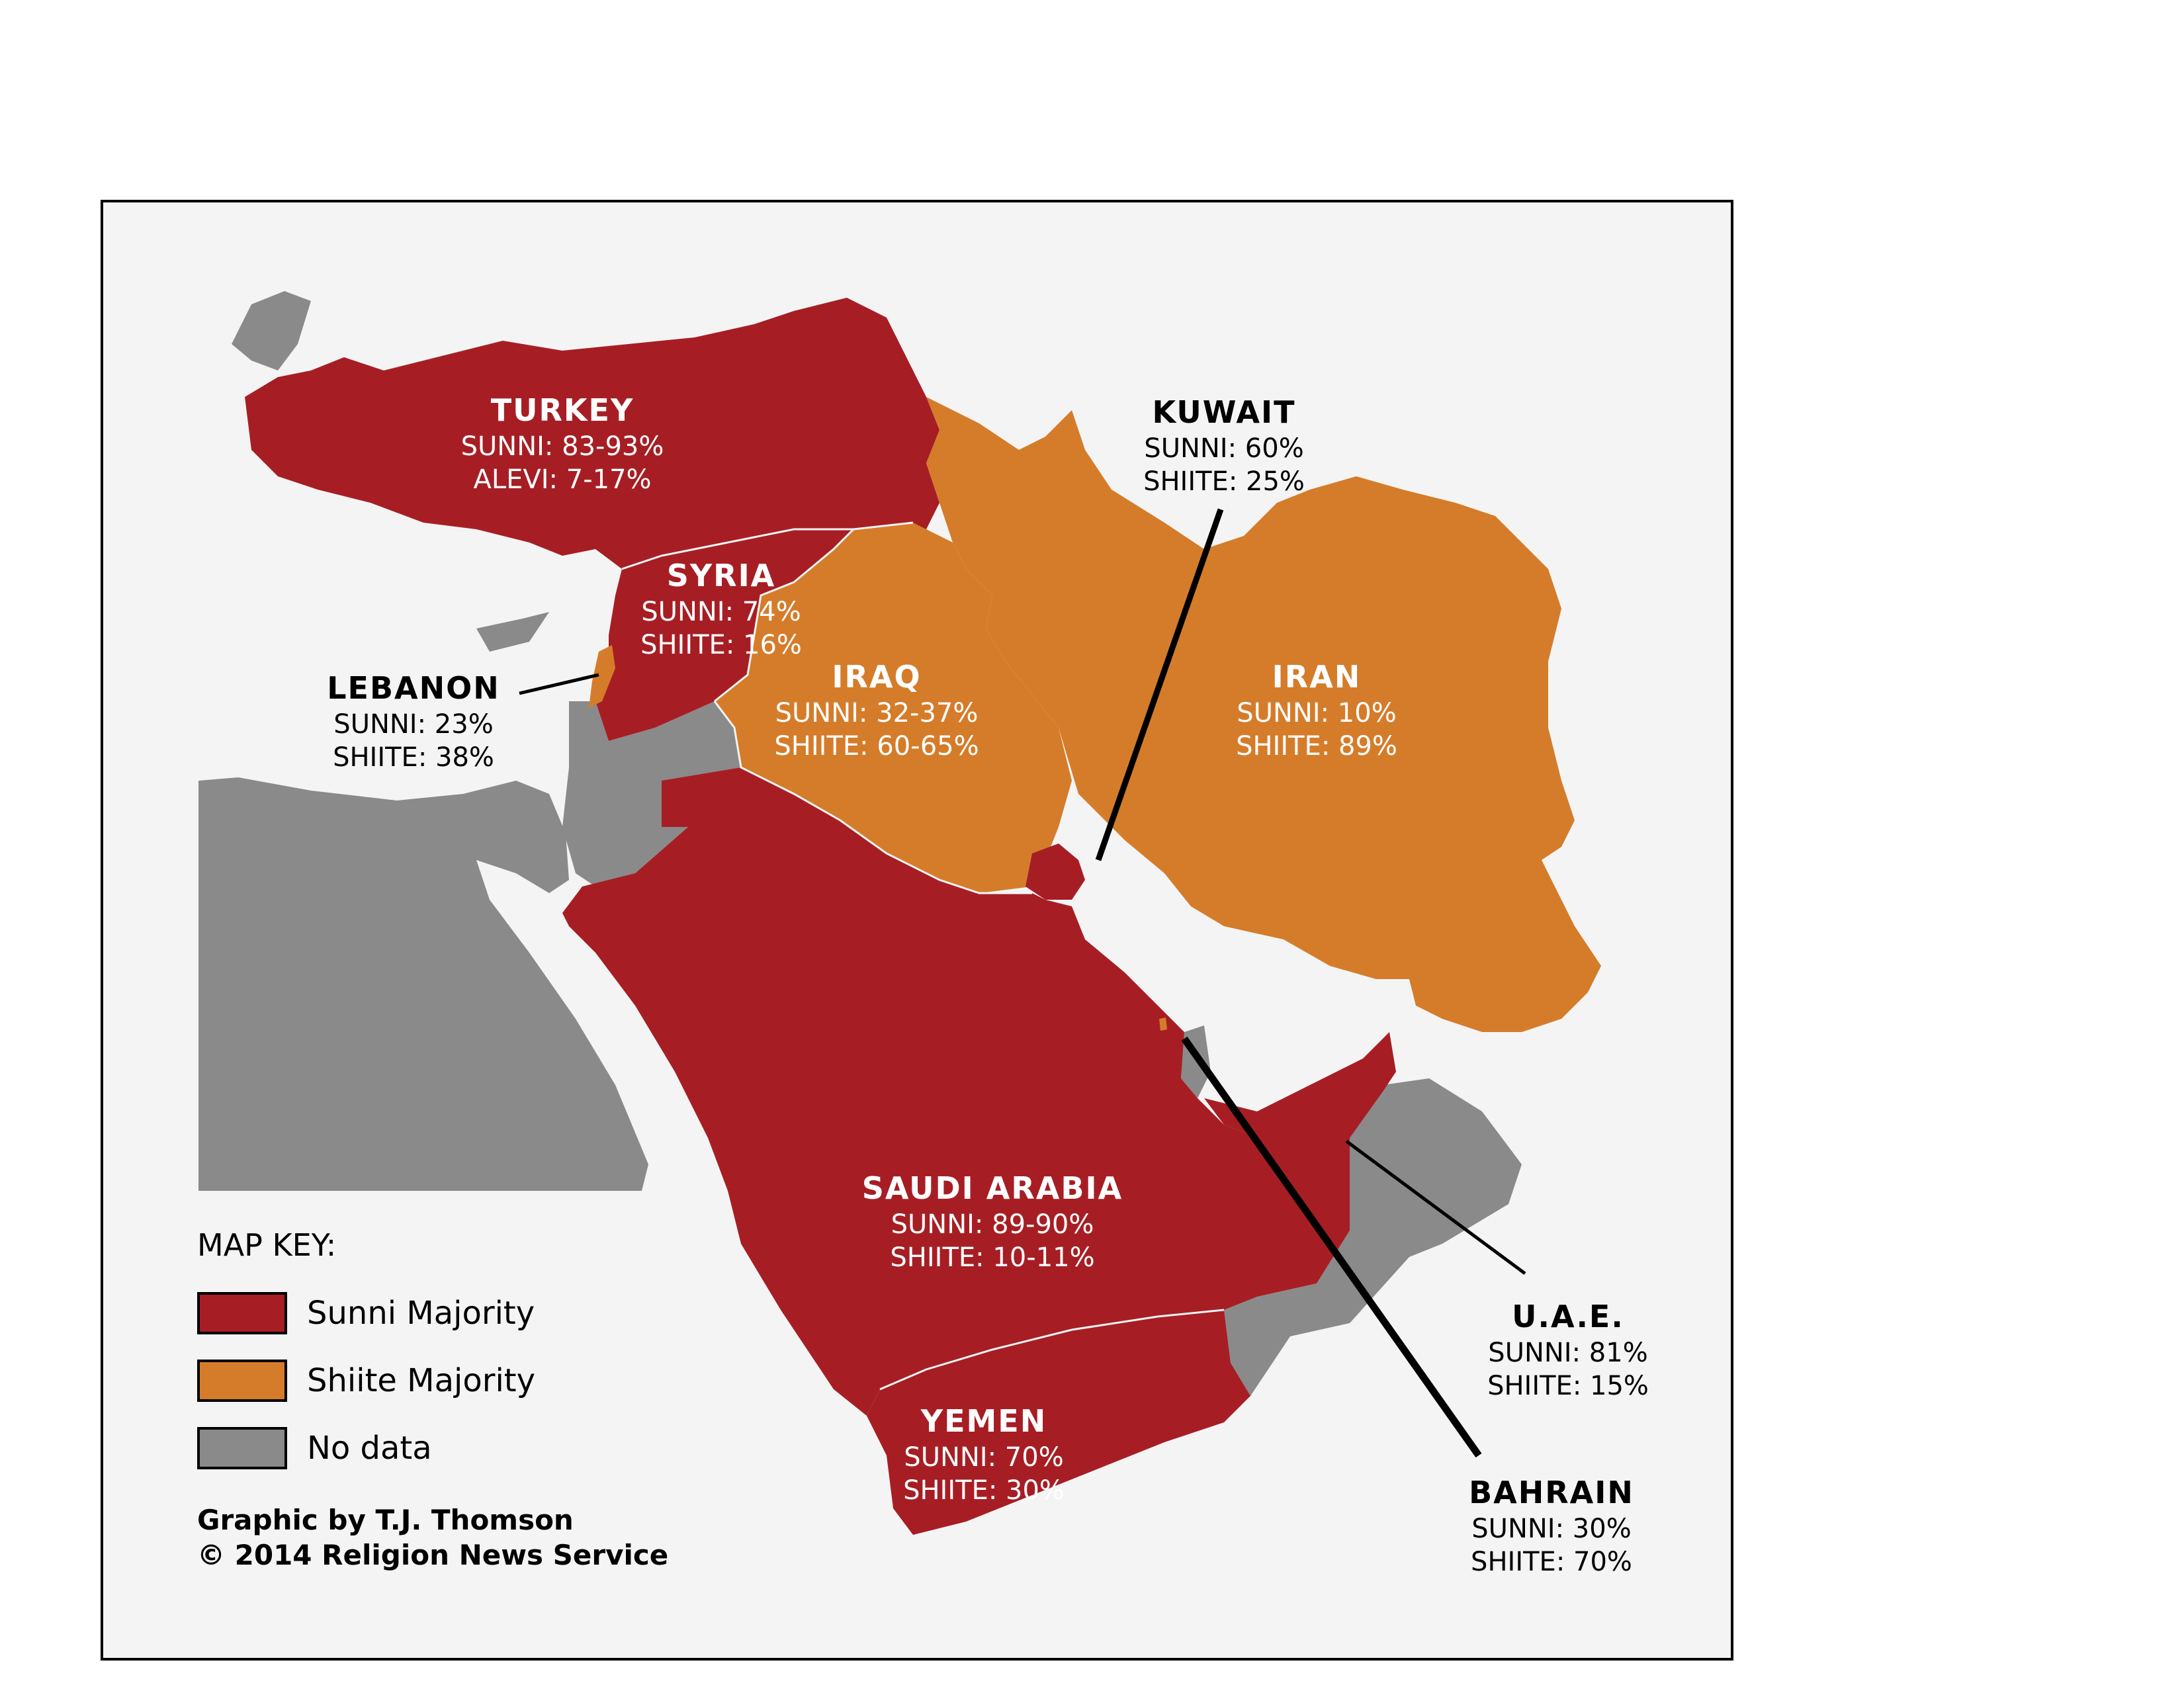  What do you see at coordinates (369, 1448) in the screenshot?
I see `key-label-nodata: No data` at bounding box center [369, 1448].